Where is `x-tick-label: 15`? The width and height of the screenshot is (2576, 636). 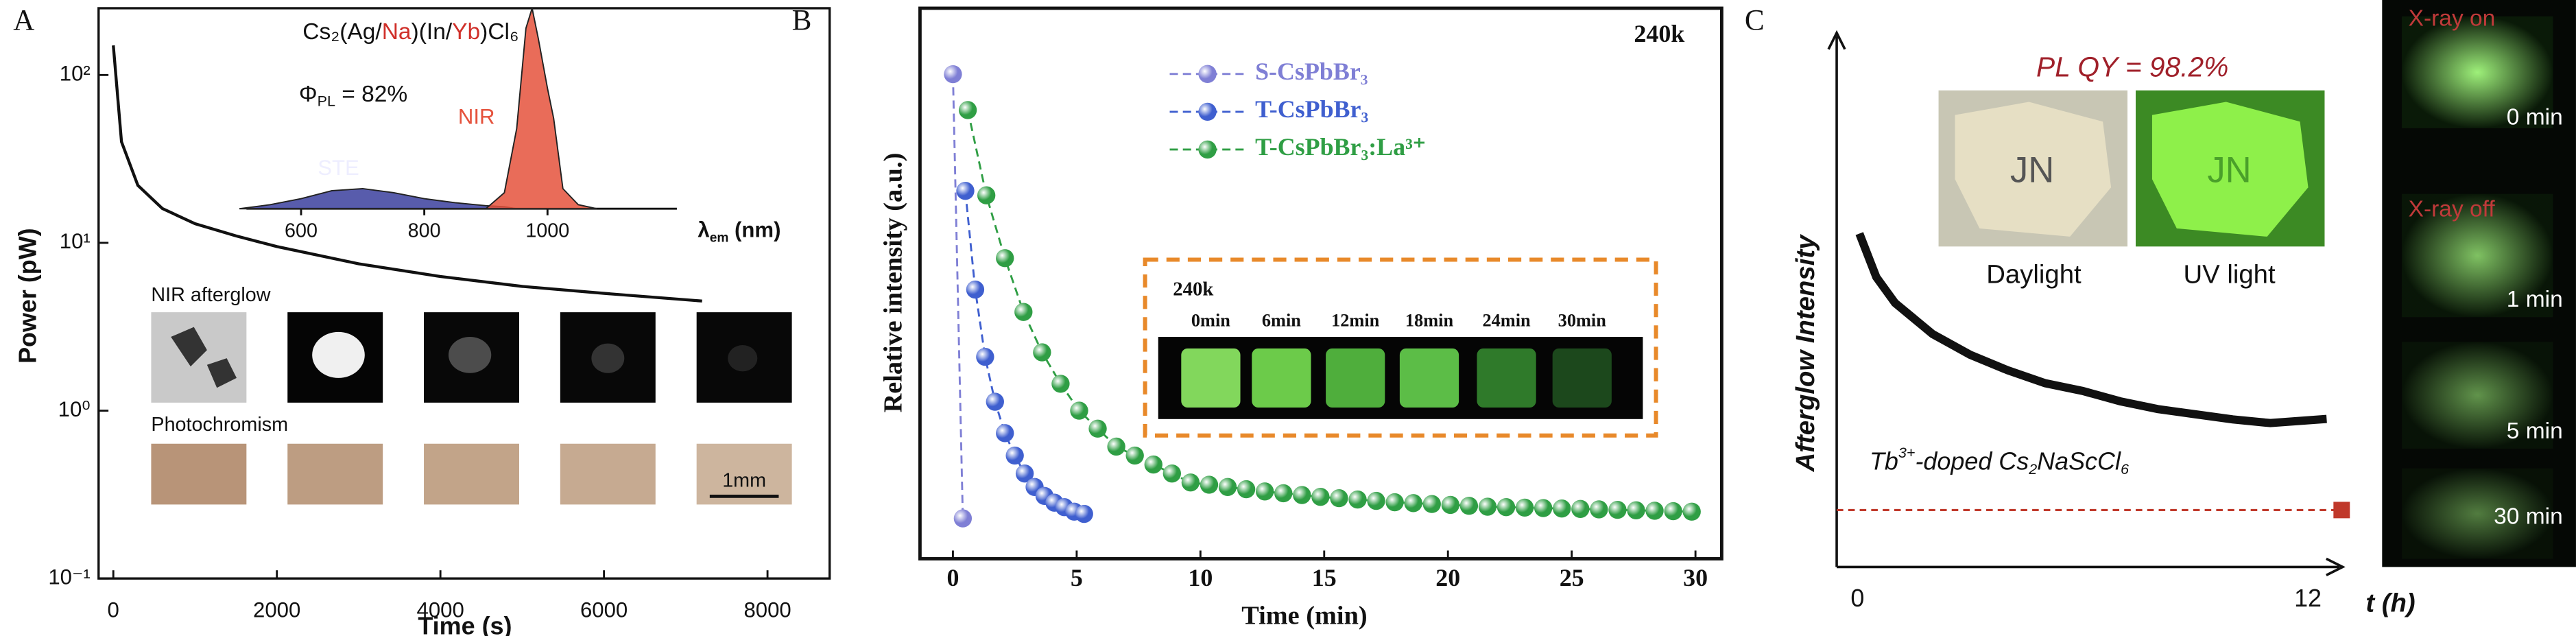 x-tick-label: 15 is located at coordinates (1324, 577).